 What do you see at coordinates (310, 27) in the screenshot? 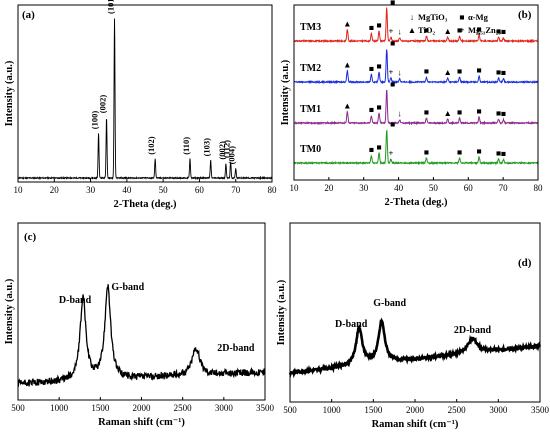
I see `sample-label: TM3` at bounding box center [310, 27].